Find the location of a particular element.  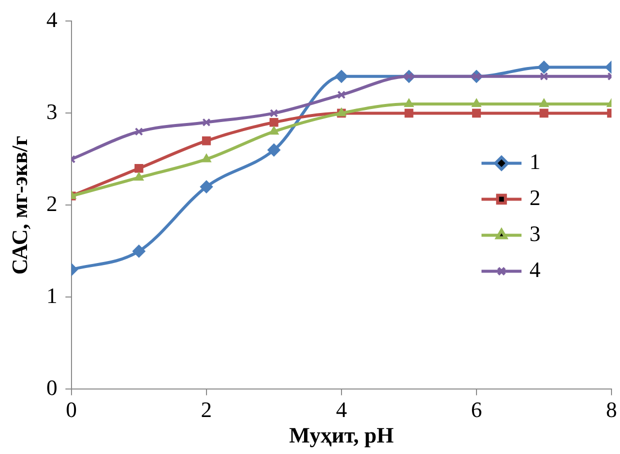

x-axis-title: Муҳит, pH is located at coordinates (341, 435).